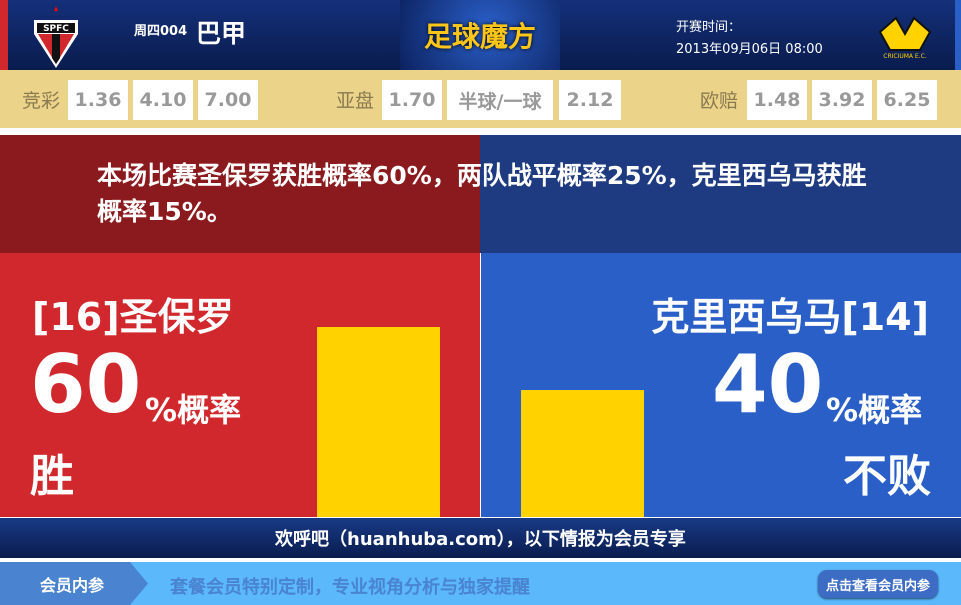 The width and height of the screenshot is (961, 605). I want to click on away-team-logo: CRICIUMA E.C., so click(905, 38).